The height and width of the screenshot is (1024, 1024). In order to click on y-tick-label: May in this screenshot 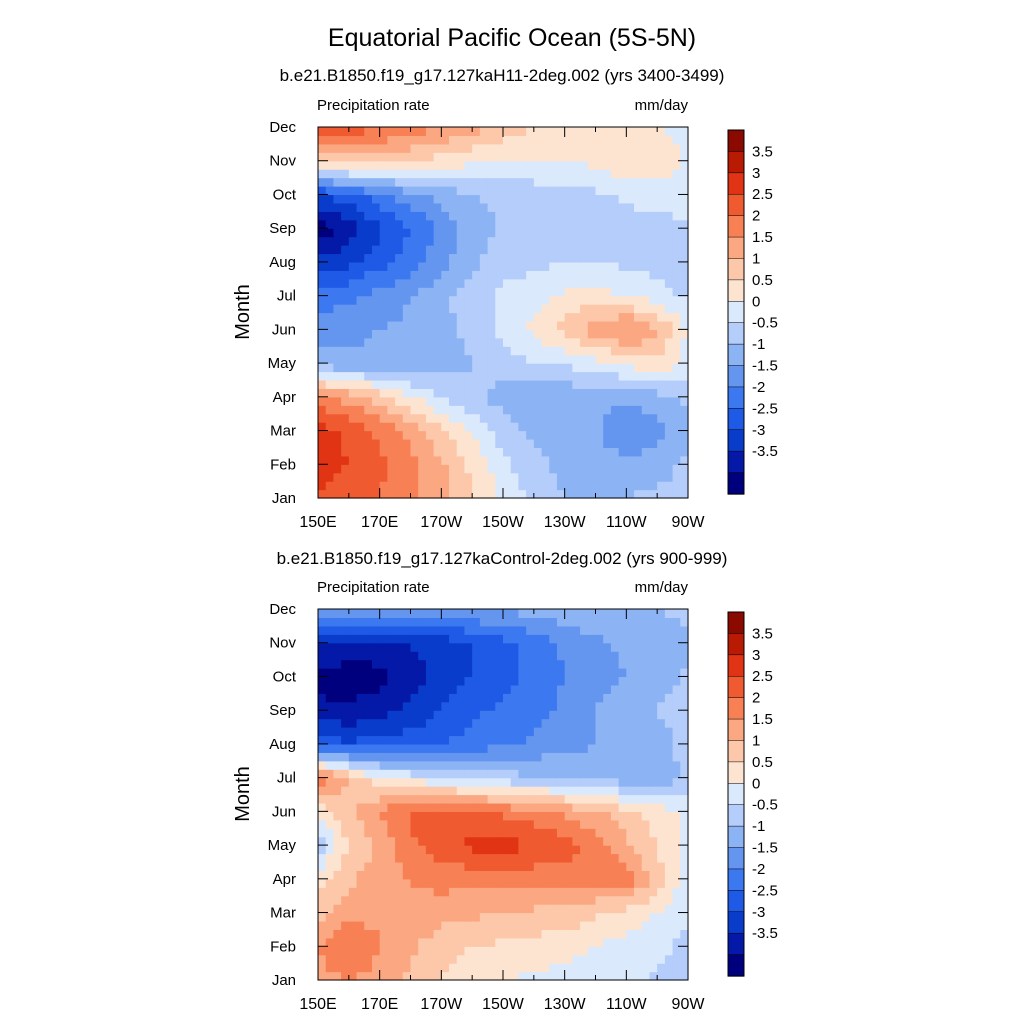, I will do `click(282, 845)`.